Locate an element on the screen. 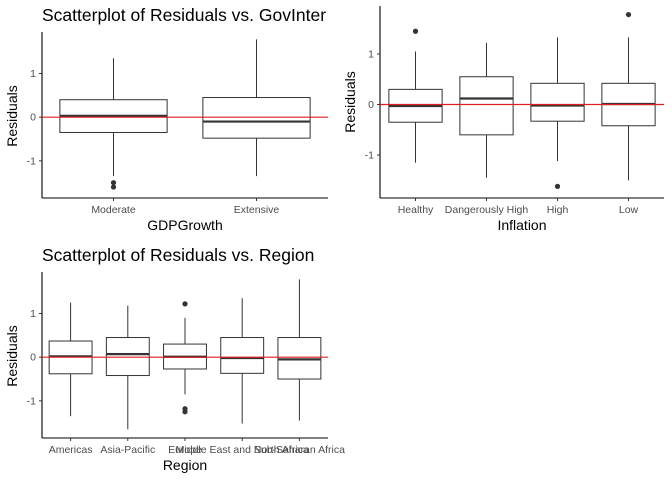  box-healthy is located at coordinates (415, 95).